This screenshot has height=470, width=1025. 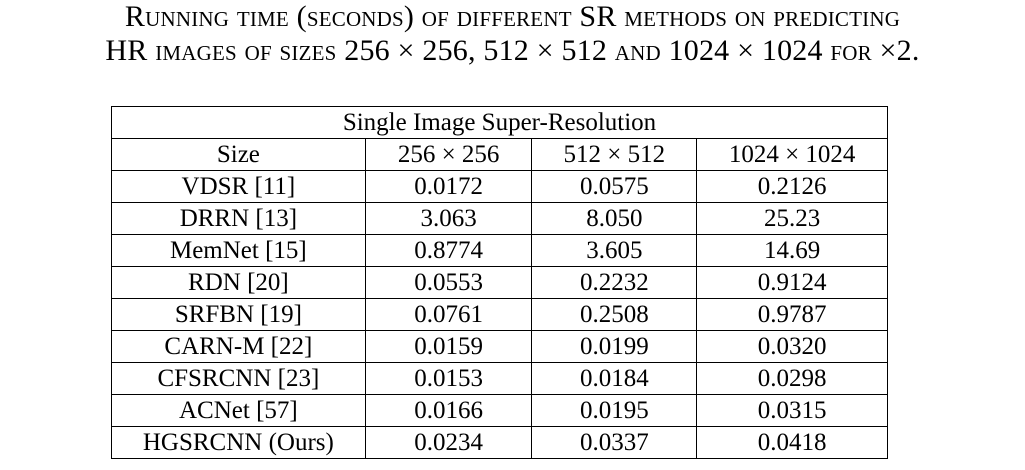 I want to click on table-row: DRRN [13] 3.063 8.050 25.23, so click(x=499, y=218).